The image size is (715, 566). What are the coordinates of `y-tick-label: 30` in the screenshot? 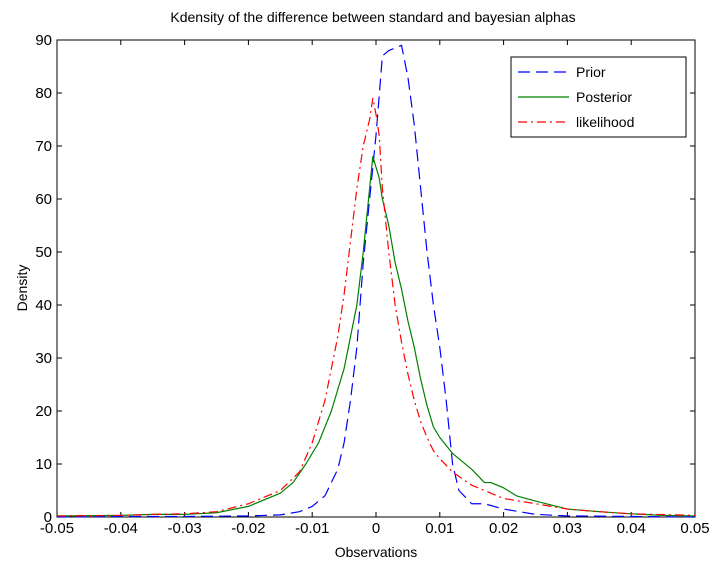 It's located at (43, 358).